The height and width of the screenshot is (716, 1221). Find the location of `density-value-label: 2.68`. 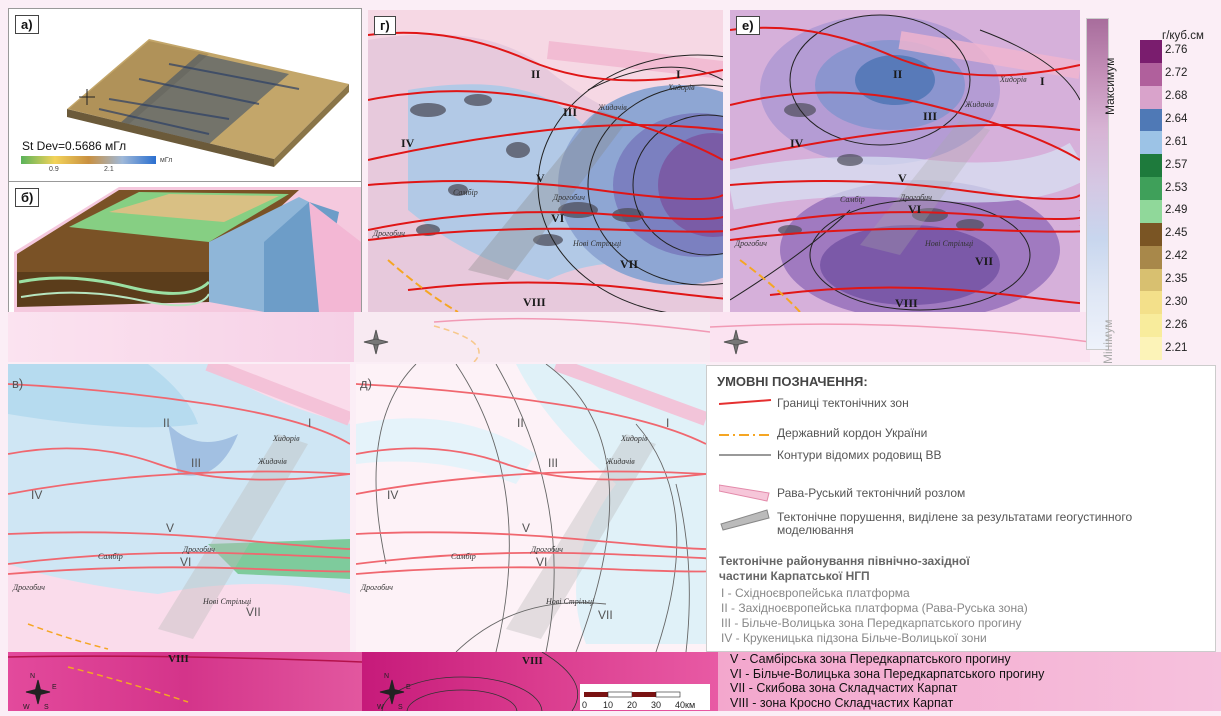

density-value-label: 2.68 is located at coordinates (1176, 96).